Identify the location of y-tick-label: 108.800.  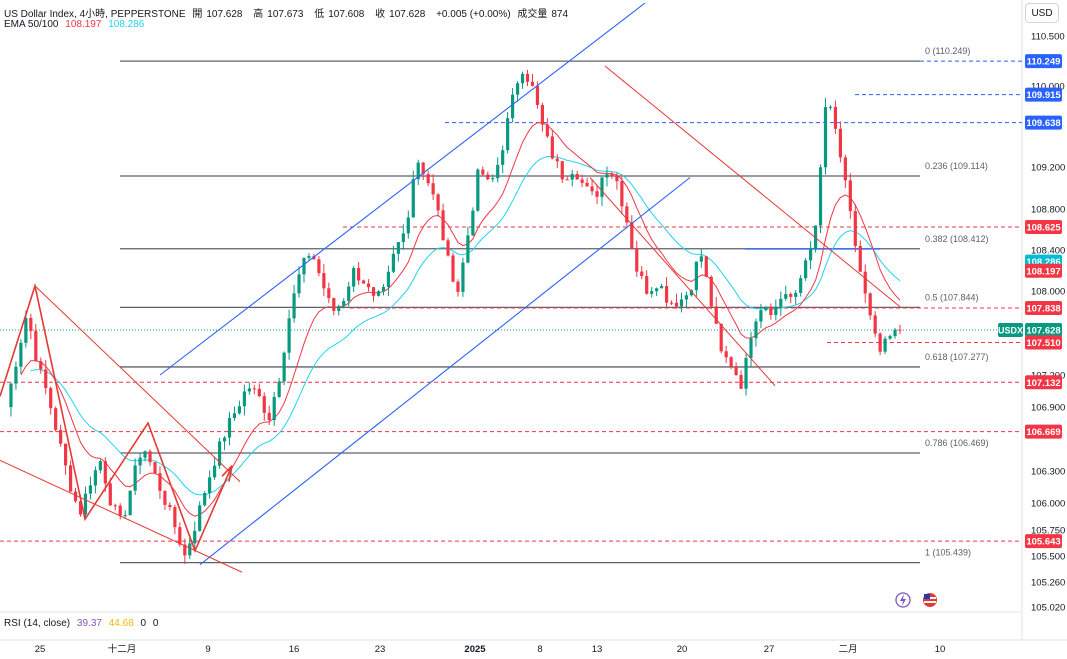
(1048, 210).